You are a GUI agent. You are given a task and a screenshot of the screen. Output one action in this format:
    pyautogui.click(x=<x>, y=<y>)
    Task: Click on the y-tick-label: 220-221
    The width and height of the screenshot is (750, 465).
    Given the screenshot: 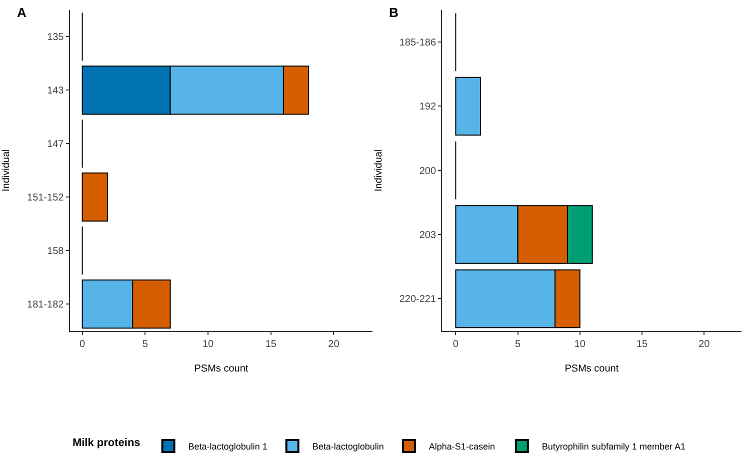 What is the action you would take?
    pyautogui.click(x=417, y=300)
    